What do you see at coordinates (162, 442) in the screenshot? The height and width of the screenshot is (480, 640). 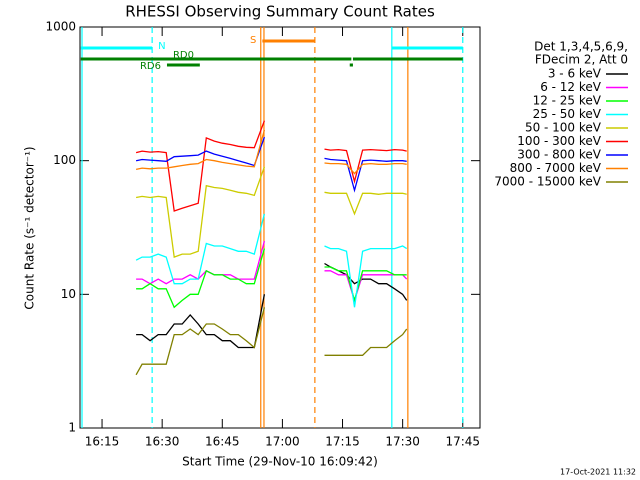 I see `x-tick-label: 16:30` at bounding box center [162, 442].